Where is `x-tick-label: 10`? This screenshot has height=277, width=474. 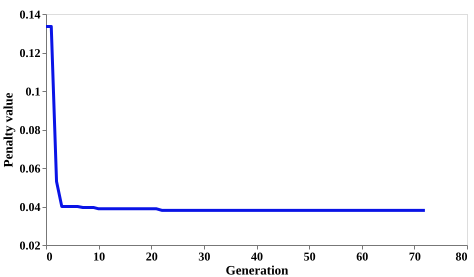 x-tick-label: 10 is located at coordinates (99, 257).